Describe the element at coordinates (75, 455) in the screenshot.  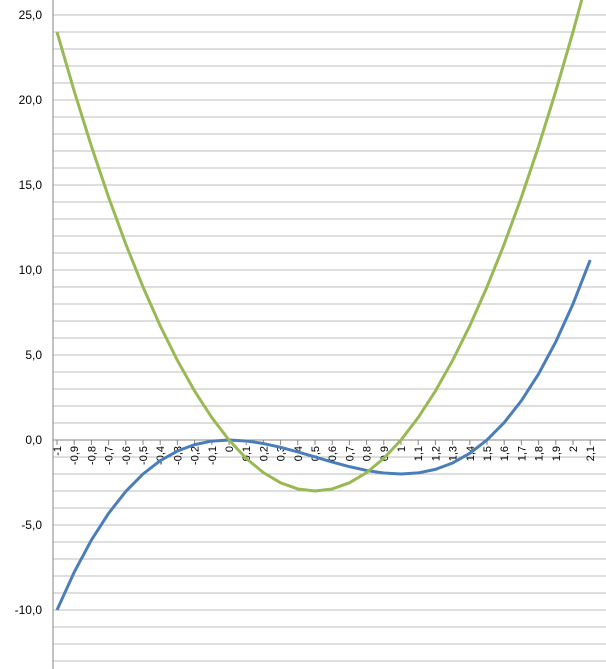
I see `x-tick-label: -0,9` at that location.